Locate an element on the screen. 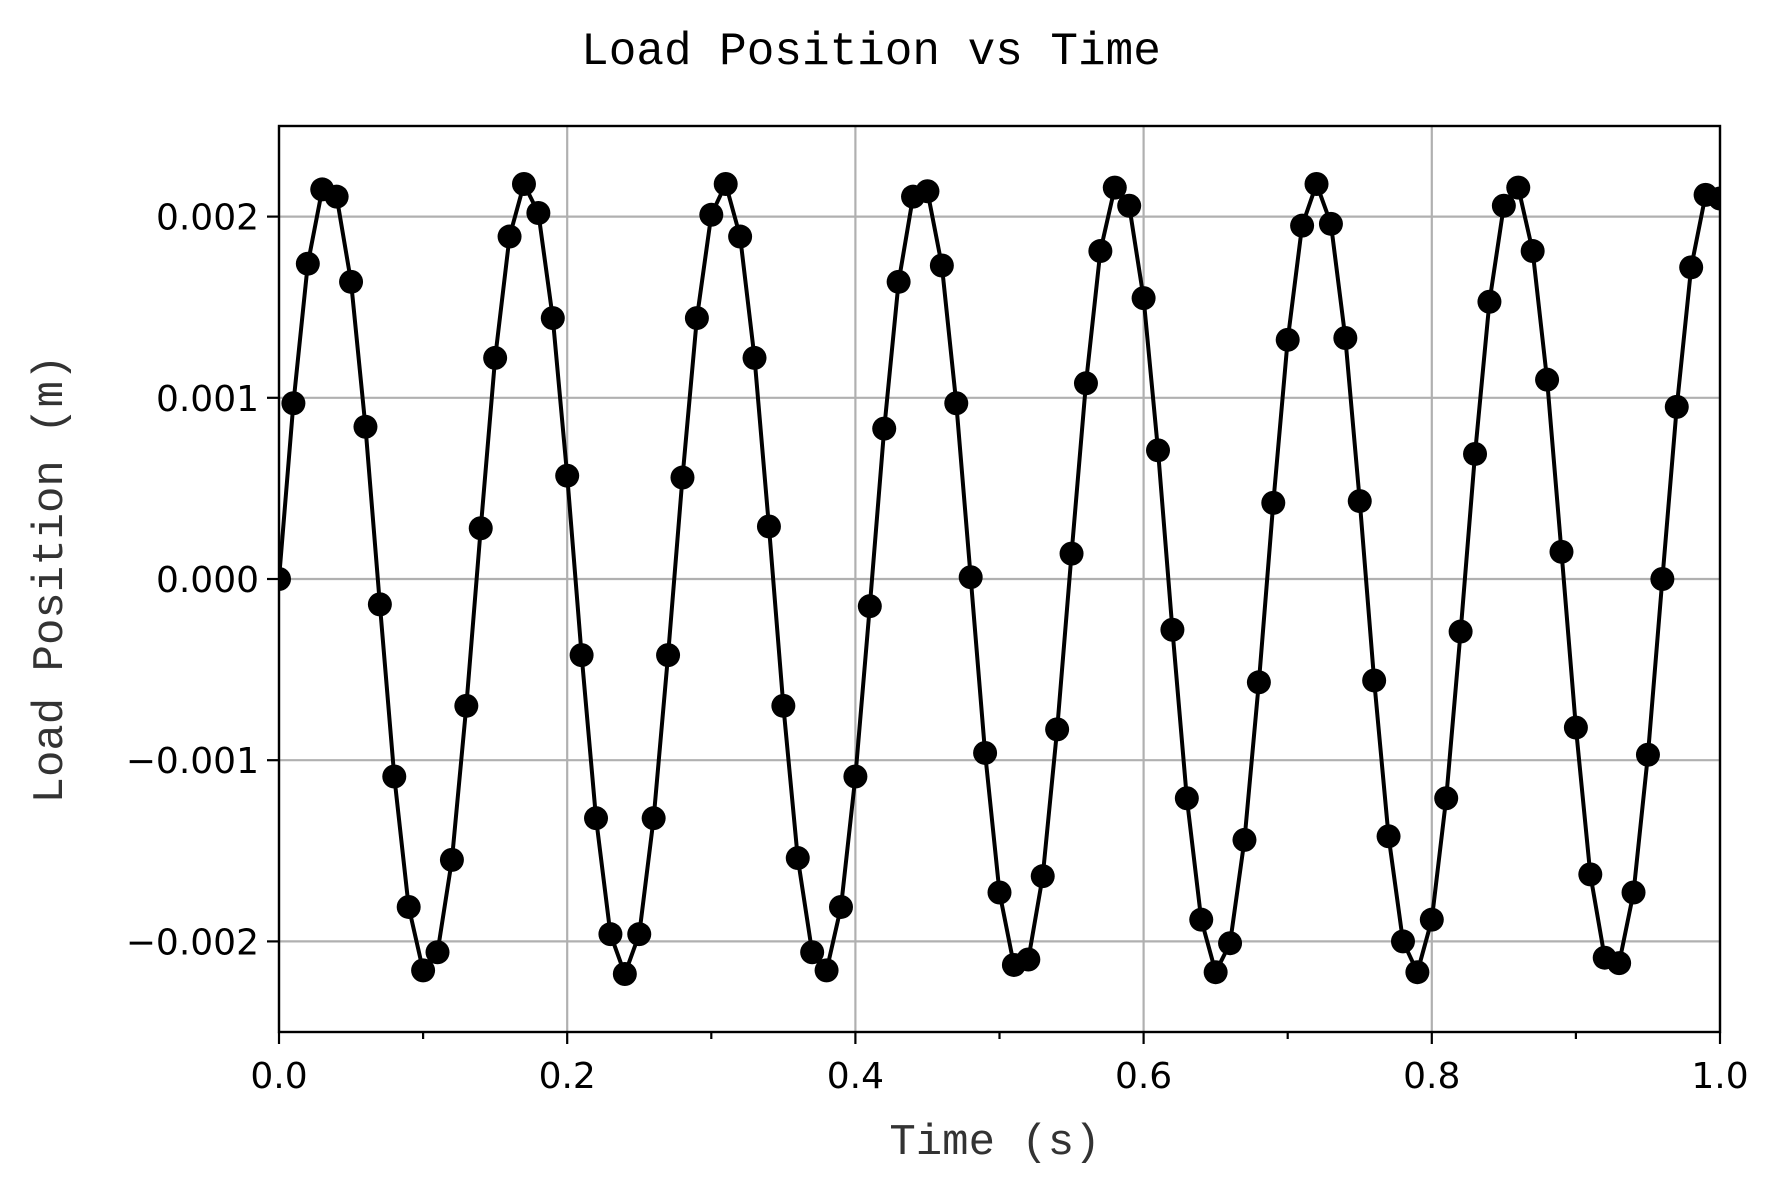 The width and height of the screenshot is (1772, 1190). x-tick-label: 0.6 is located at coordinates (1143, 1076).